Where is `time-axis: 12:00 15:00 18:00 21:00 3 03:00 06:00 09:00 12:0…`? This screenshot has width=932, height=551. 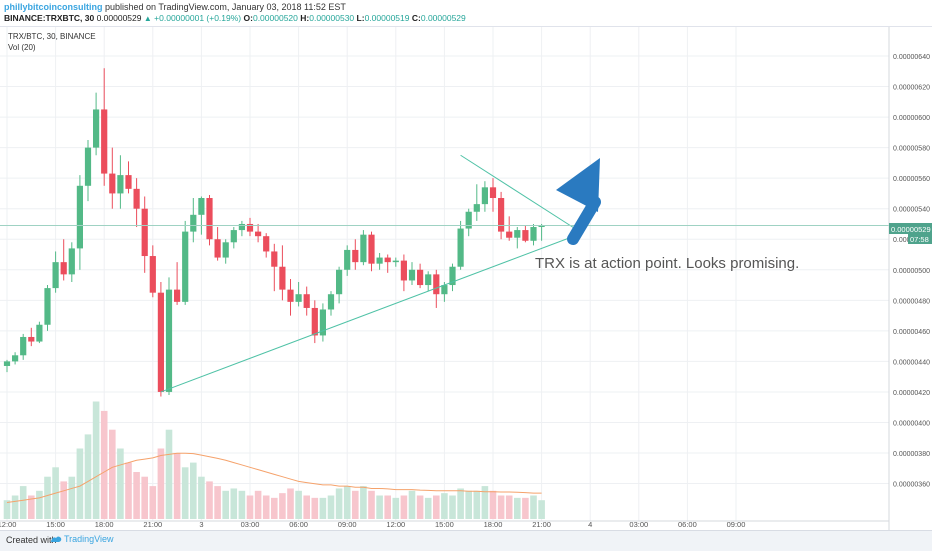
time-axis: 12:00 15:00 18:00 21:00 3 03:00 06:00 09:00 12:0… is located at coordinates (444, 524).